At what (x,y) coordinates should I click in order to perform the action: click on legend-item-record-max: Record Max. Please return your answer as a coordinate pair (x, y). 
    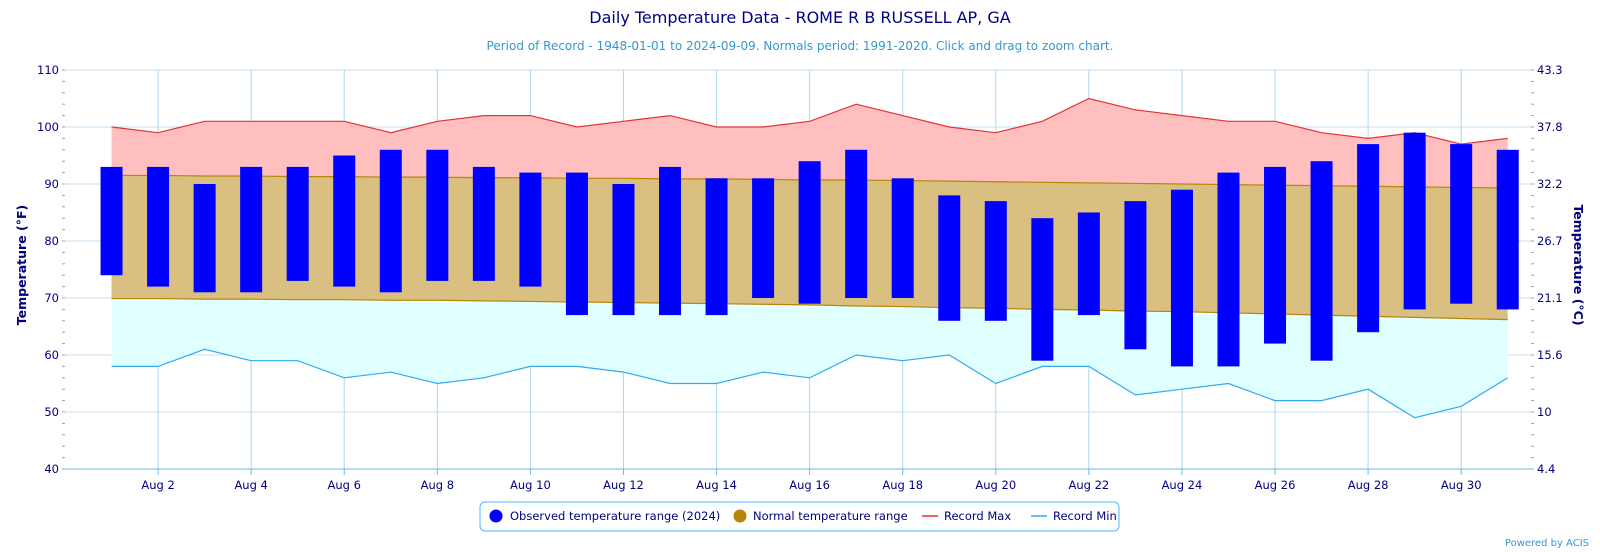
    Looking at the image, I should click on (966, 516).